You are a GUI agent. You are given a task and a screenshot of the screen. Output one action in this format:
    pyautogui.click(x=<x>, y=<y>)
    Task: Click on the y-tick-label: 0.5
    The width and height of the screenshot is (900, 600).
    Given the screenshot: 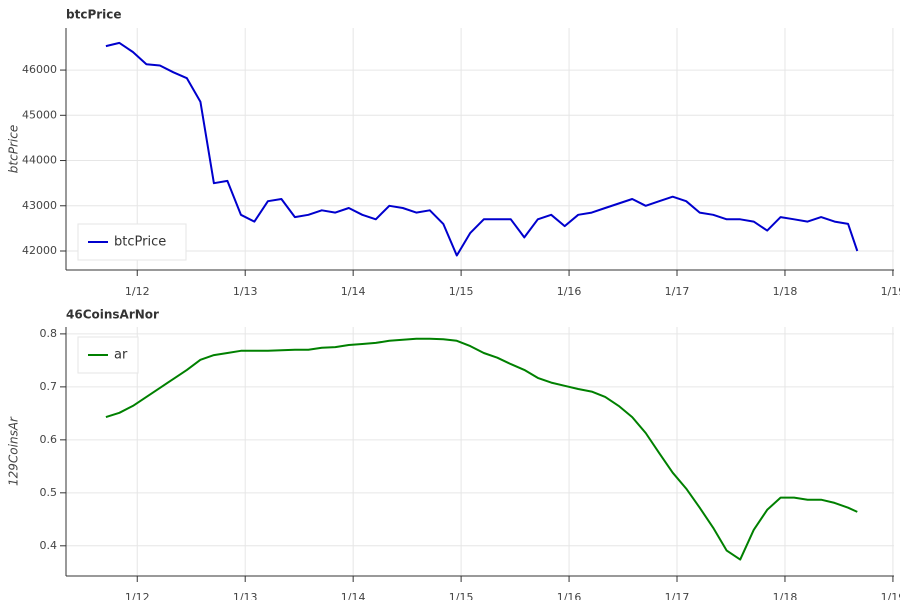 What is the action you would take?
    pyautogui.click(x=49, y=492)
    